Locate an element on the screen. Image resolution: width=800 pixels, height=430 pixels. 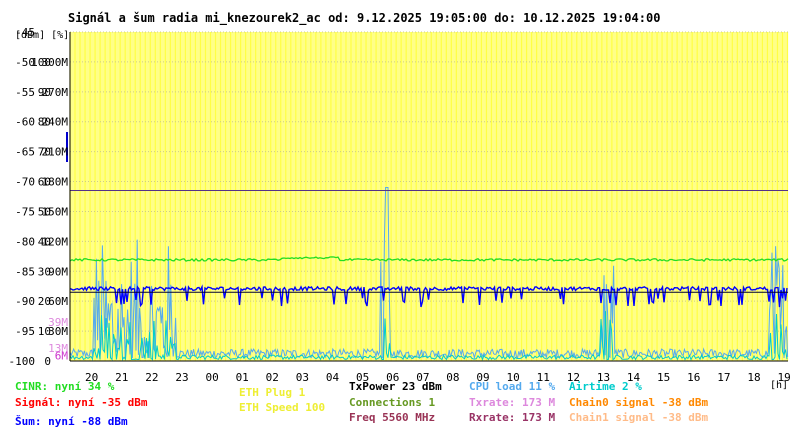
x-tick-hour: 04 is located at coordinates (333, 377).